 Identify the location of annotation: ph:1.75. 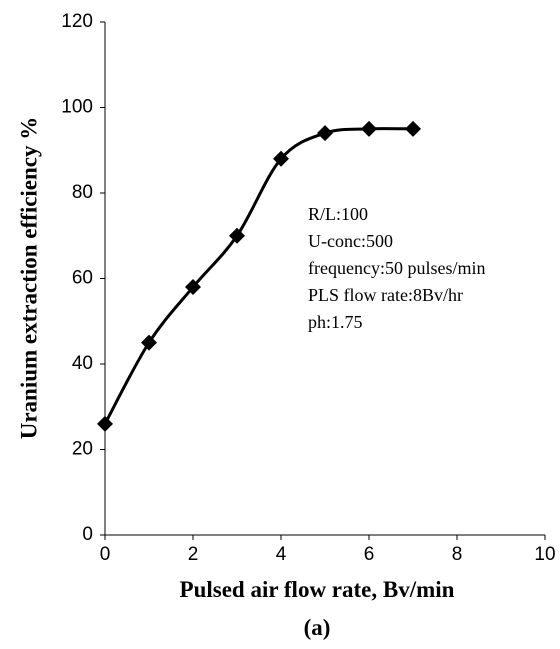
(335, 322).